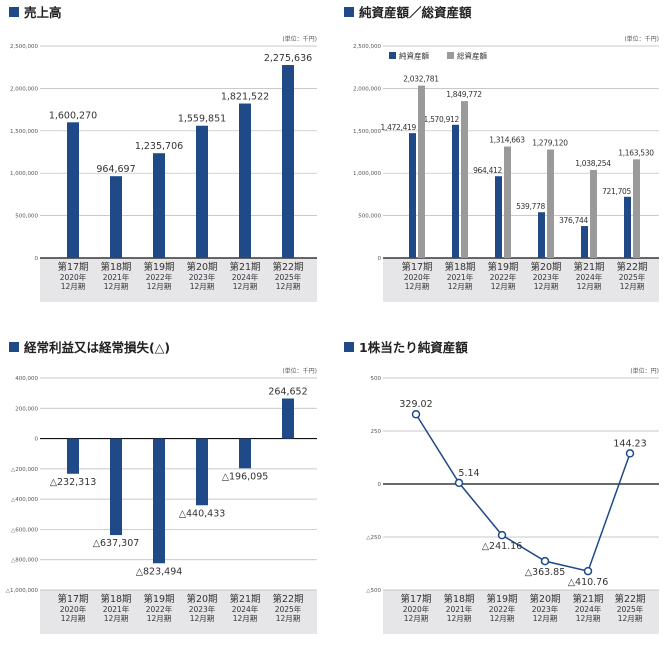  Describe the element at coordinates (442, 119) in the screenshot. I see `data-label: 1,570,912` at that location.